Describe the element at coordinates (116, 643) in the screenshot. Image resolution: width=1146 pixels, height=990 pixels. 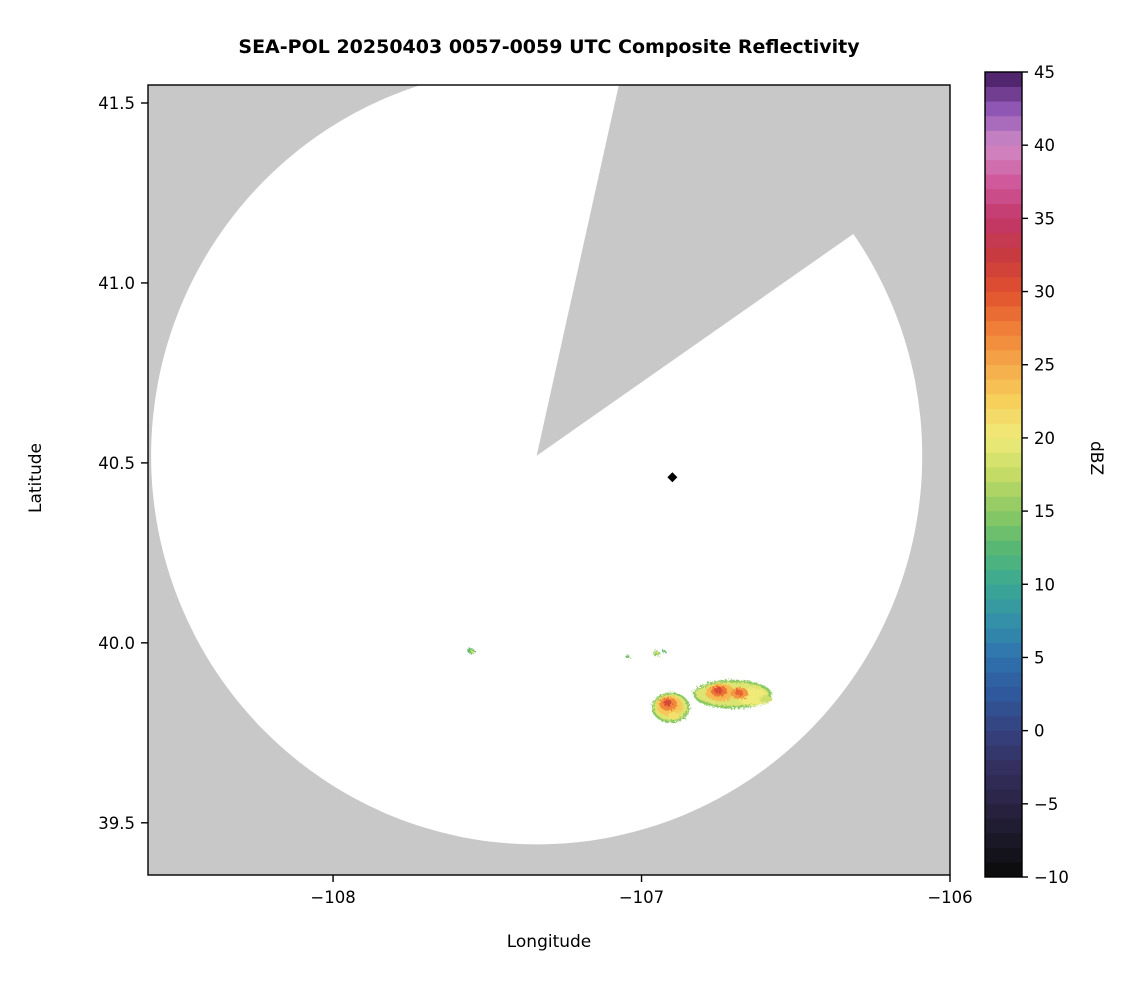
I see `y-tick-label: 40.0` at that location.